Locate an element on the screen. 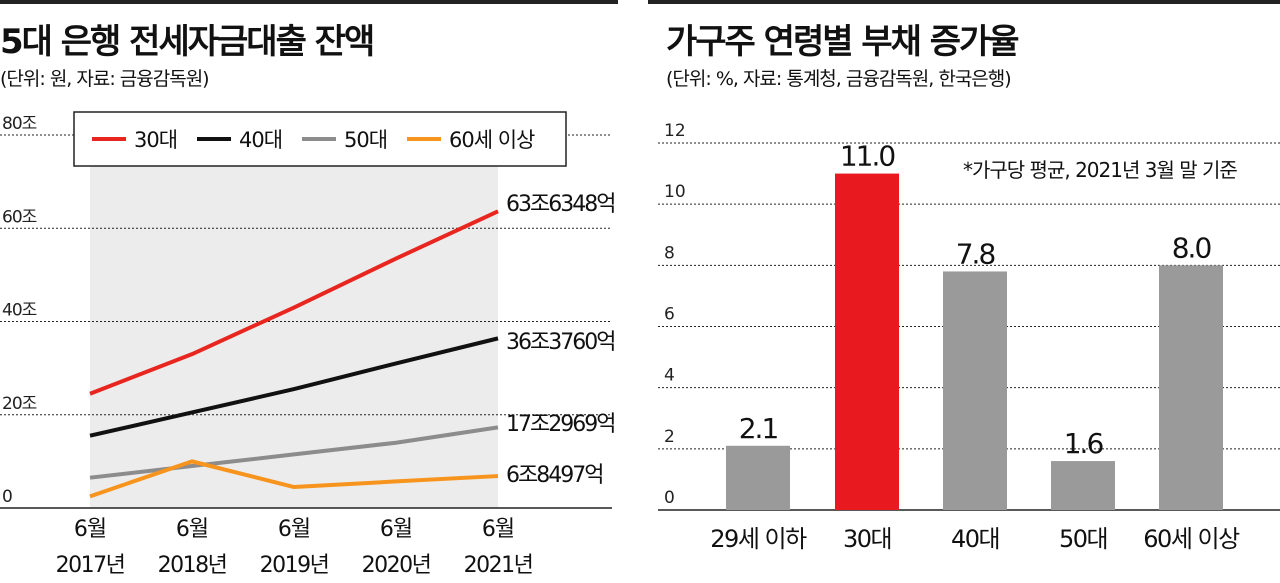  bar-value-label: 7.8 is located at coordinates (975, 253).